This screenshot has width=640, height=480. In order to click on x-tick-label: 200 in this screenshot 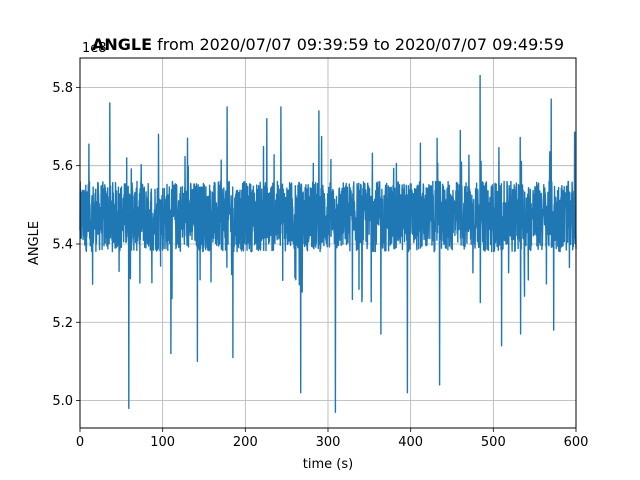, I will do `click(245, 442)`.